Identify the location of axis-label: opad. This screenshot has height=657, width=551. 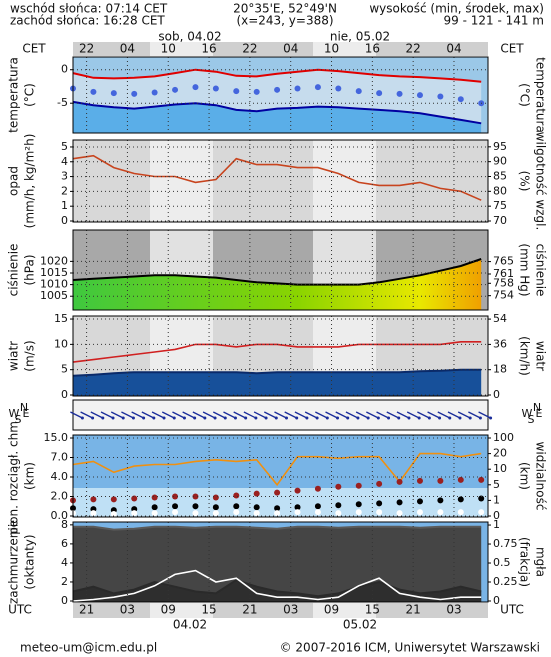
(14, 181).